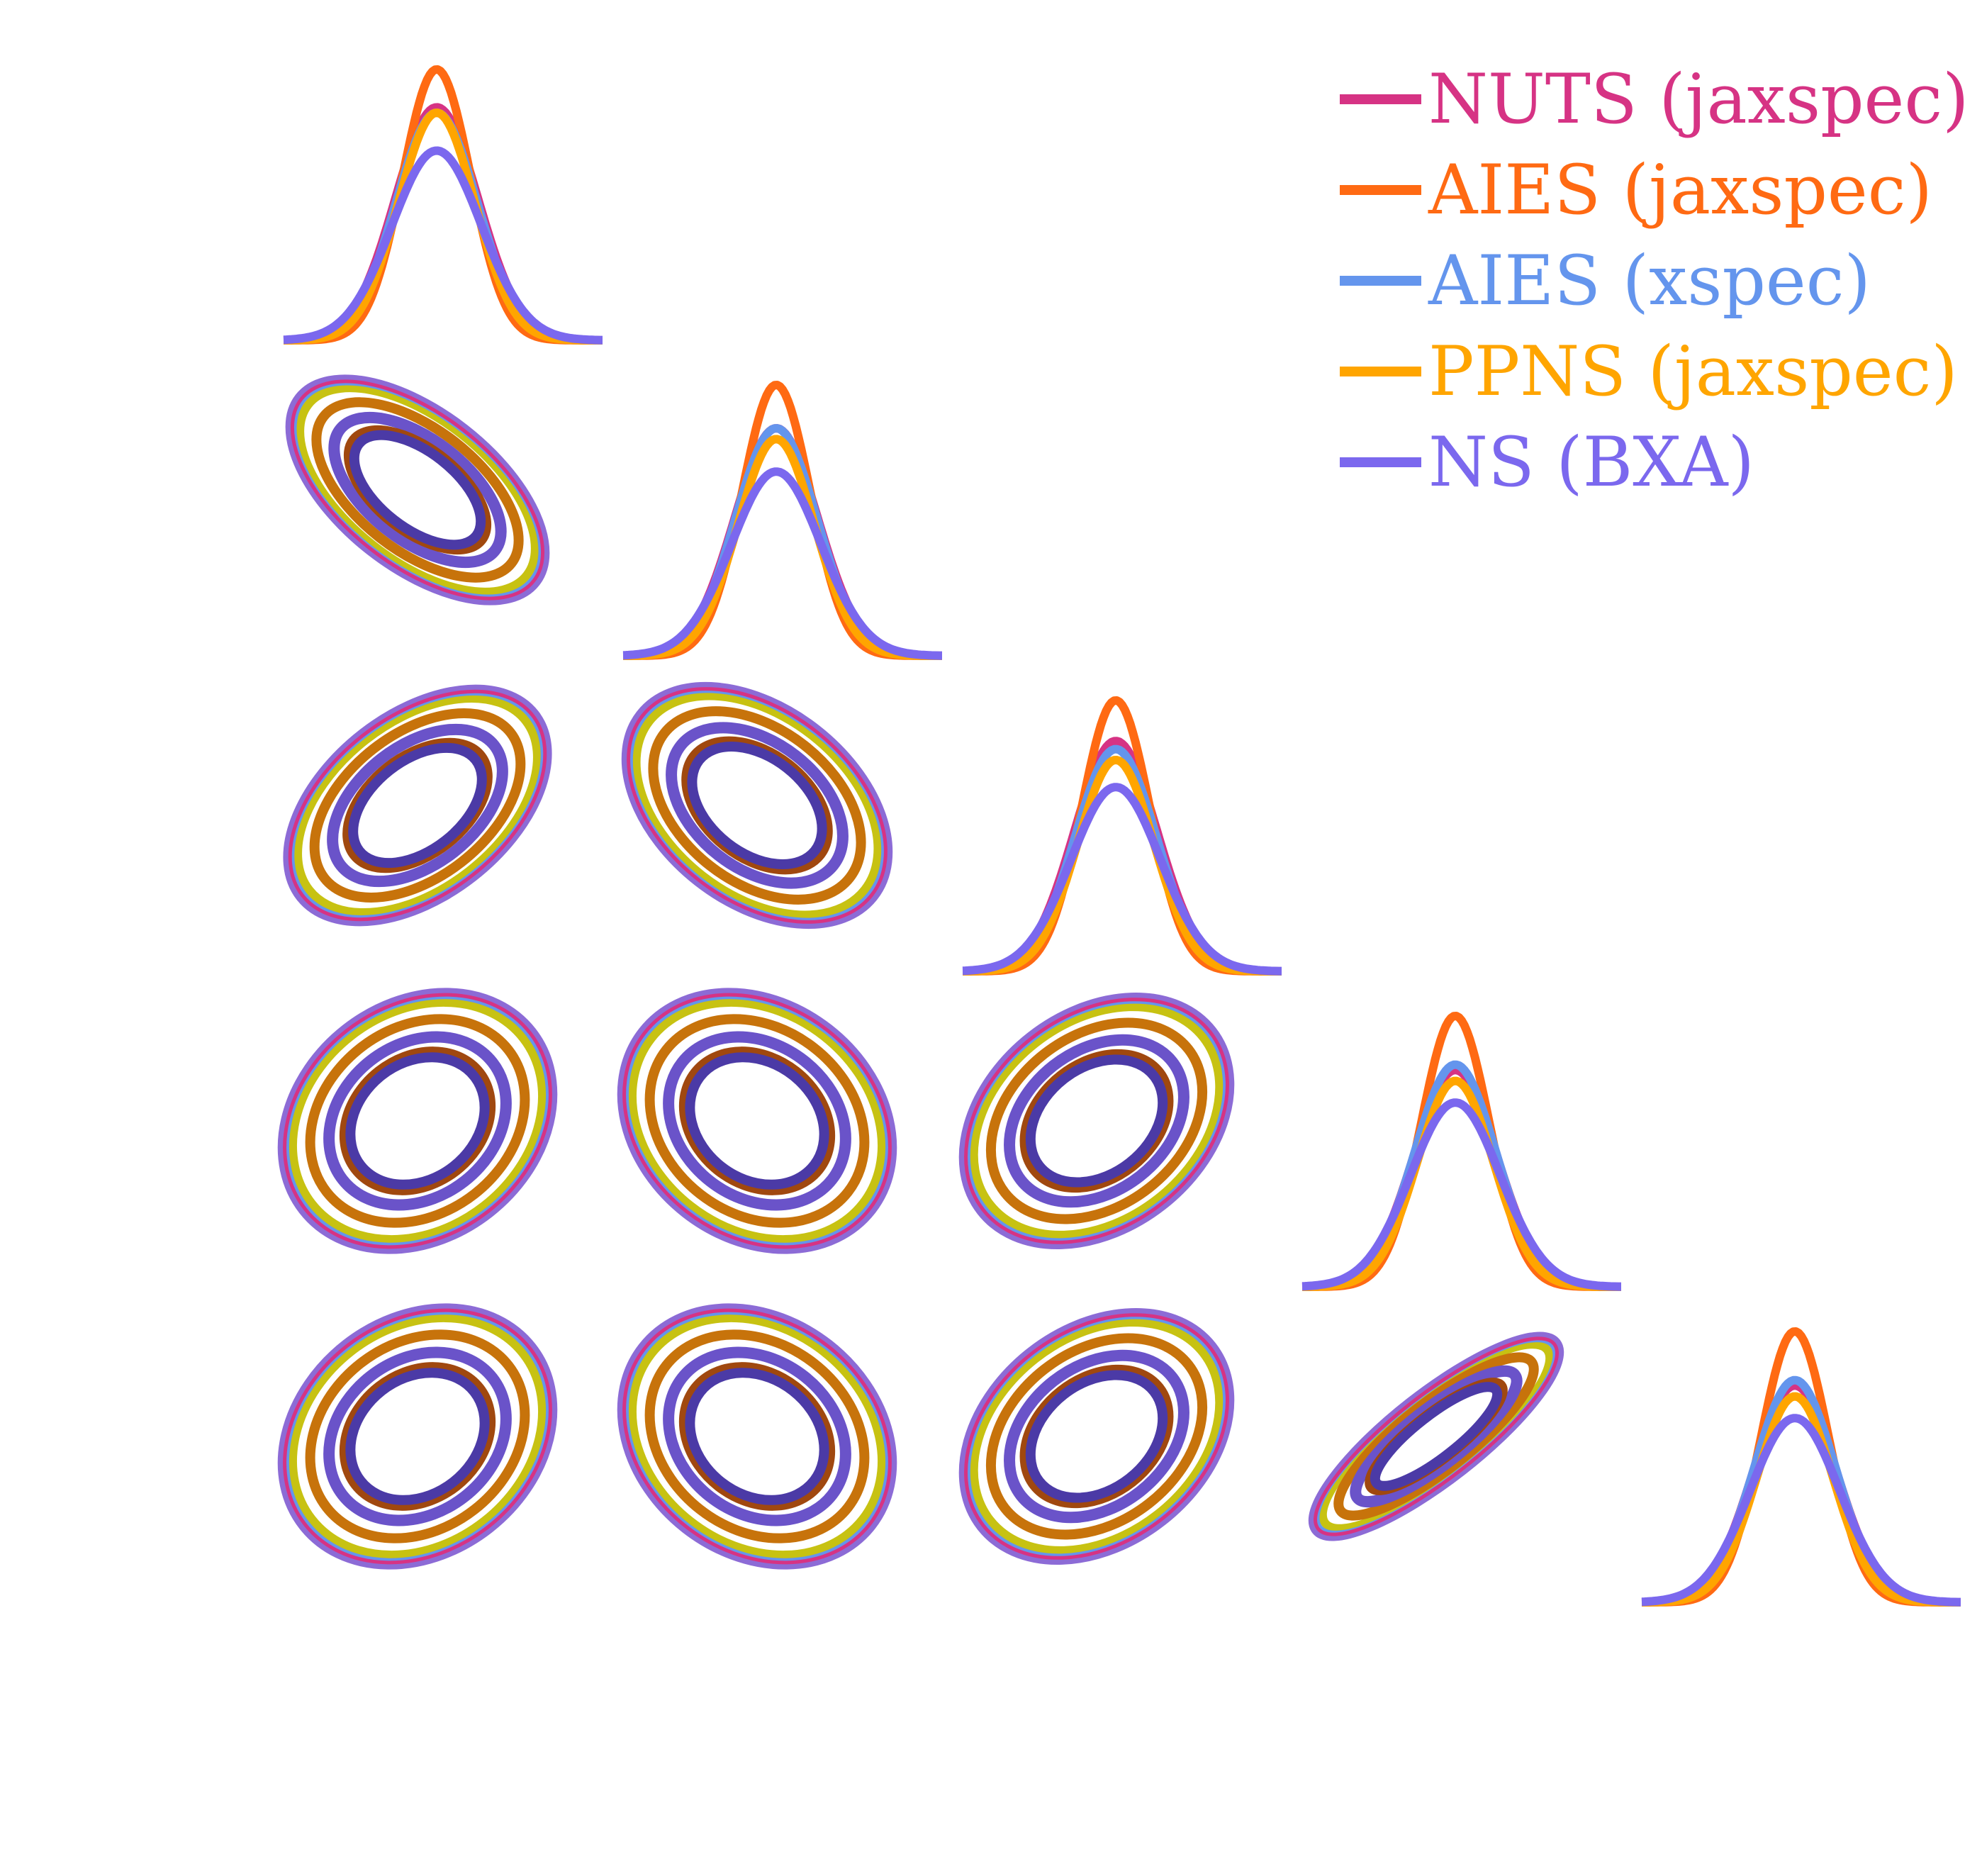  I want to click on legend-entry-aies-jaxspec: AIES (jaxspec), so click(1636, 190).